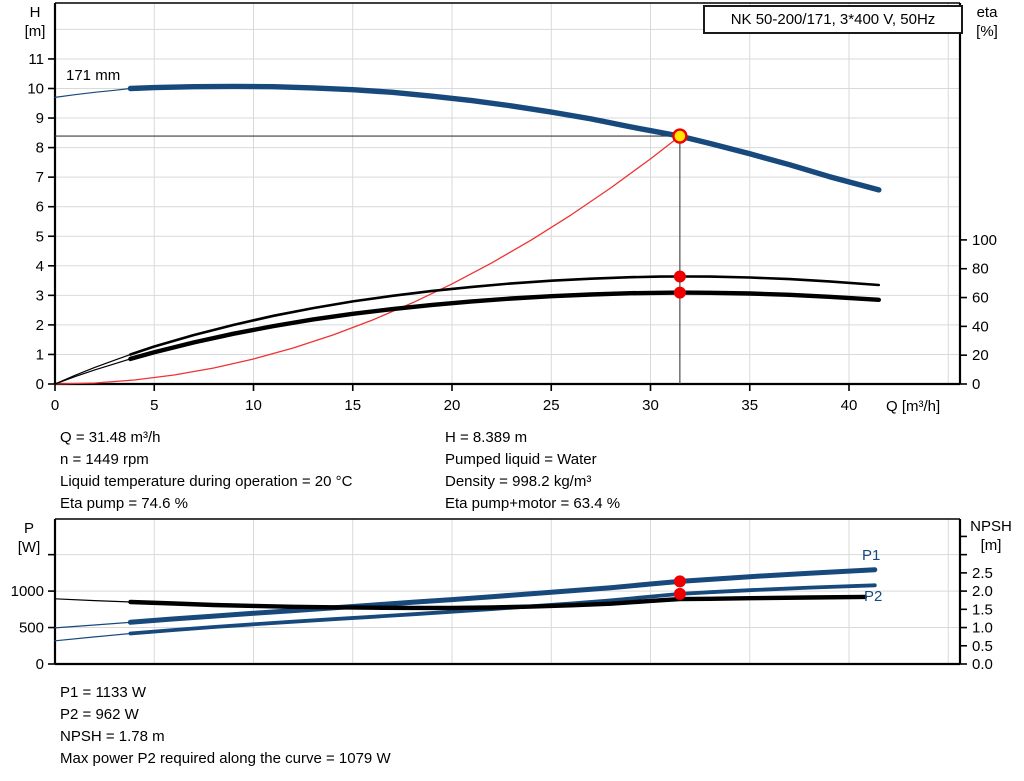 This screenshot has width=1024, height=781. I want to click on readout-density: Density = 998.2 kg/m³, so click(518, 481).